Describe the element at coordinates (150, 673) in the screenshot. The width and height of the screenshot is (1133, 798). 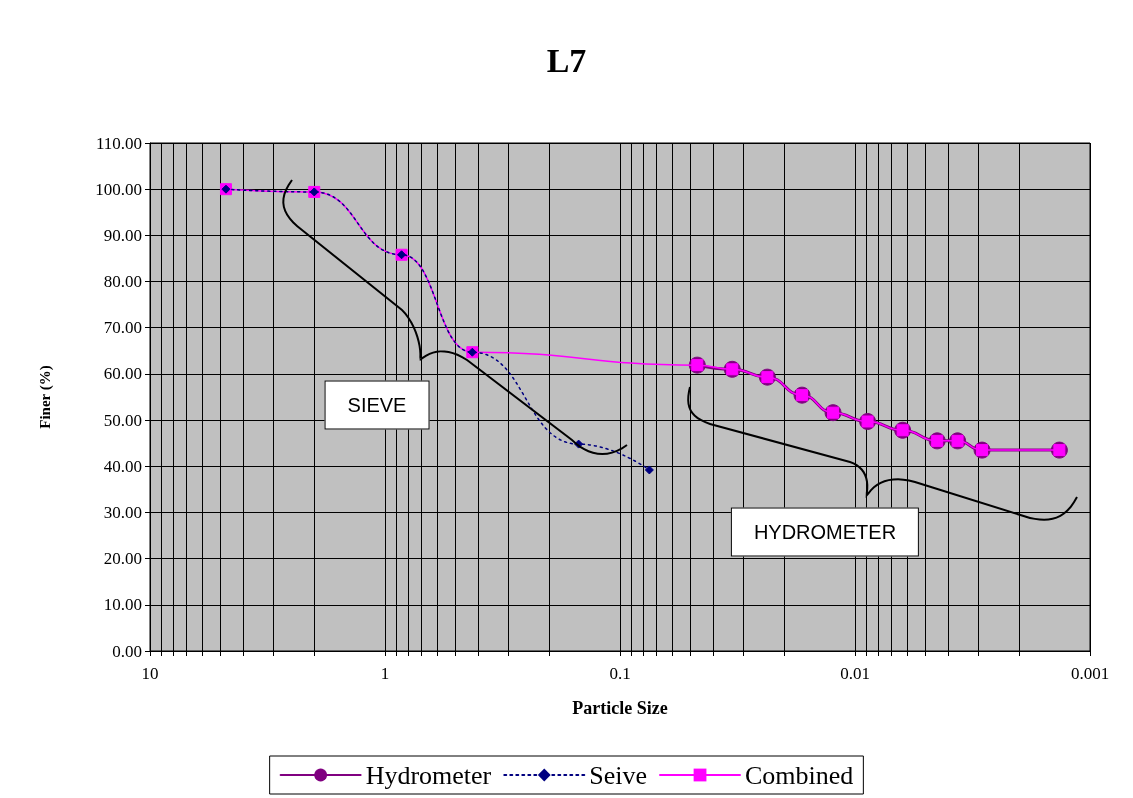
I see `x-tick-label: 10` at that location.